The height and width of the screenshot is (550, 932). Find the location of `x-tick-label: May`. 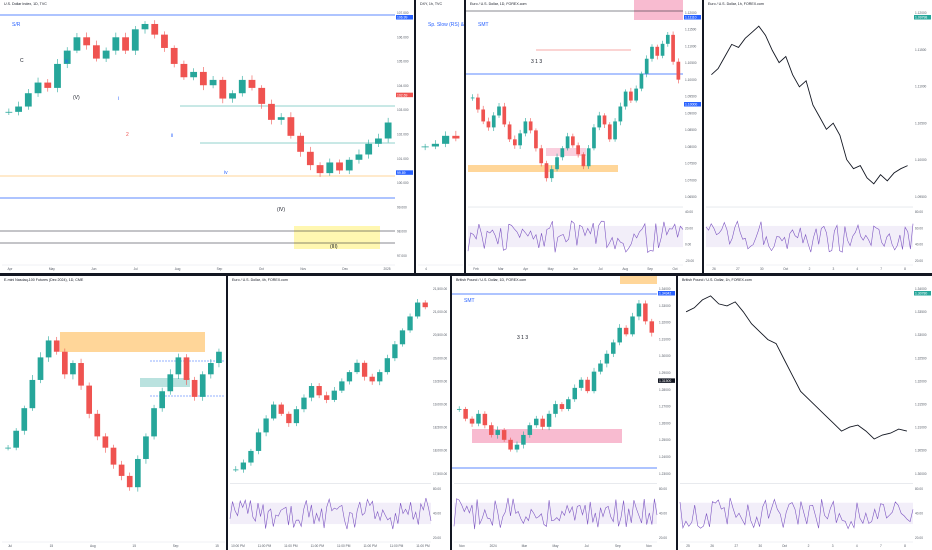

x-tick-label: May is located at coordinates (551, 269).